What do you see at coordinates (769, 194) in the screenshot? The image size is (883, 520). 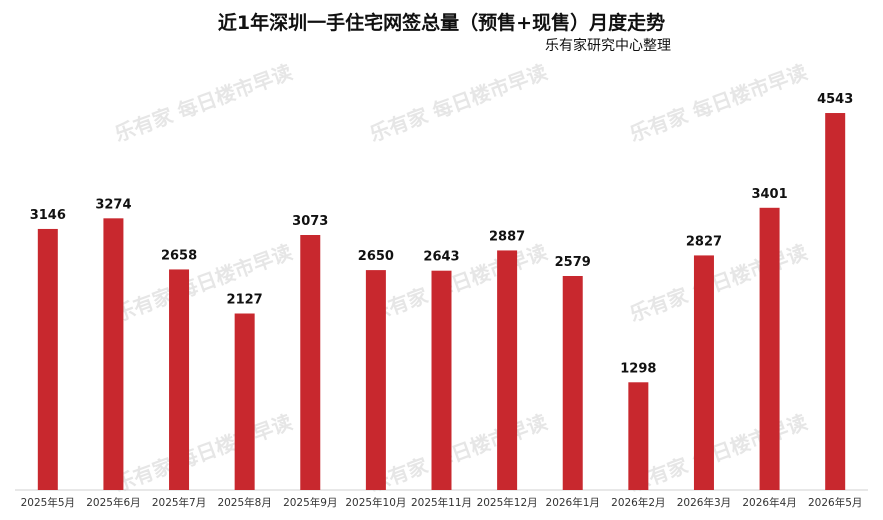 I see `data-label: 3401` at bounding box center [769, 194].